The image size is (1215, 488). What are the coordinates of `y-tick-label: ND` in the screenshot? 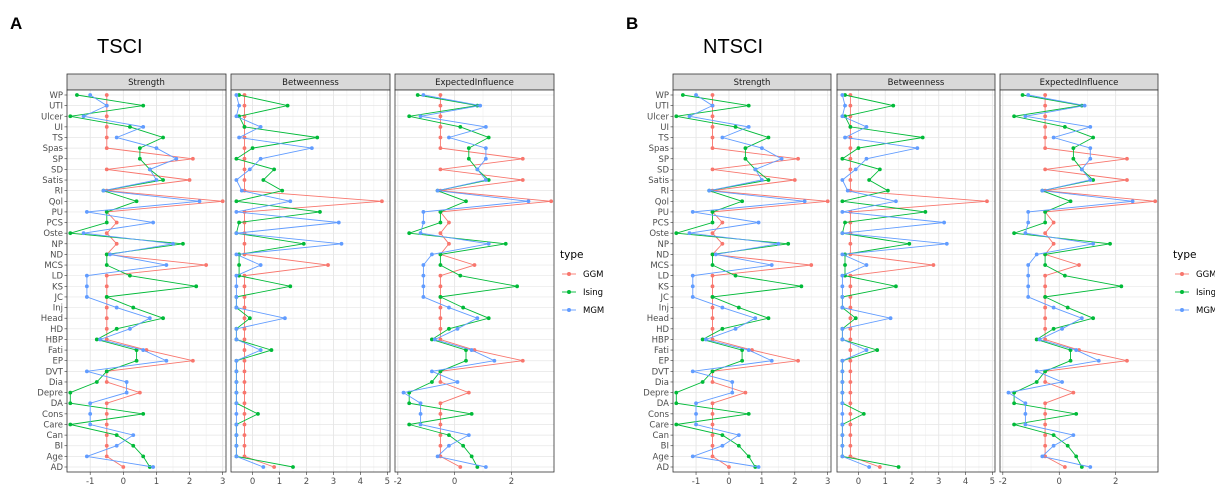 It's located at (56, 255).